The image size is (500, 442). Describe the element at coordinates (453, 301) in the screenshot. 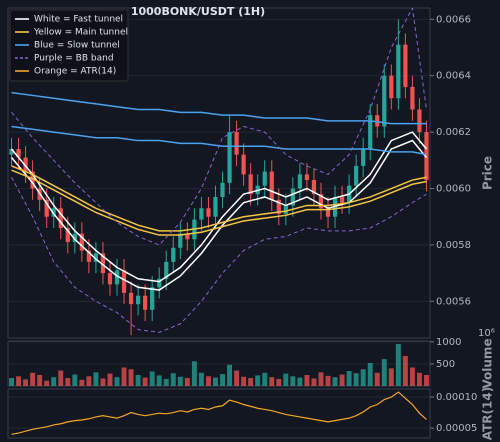

I see `y-tick-label: 0.0056` at that location.